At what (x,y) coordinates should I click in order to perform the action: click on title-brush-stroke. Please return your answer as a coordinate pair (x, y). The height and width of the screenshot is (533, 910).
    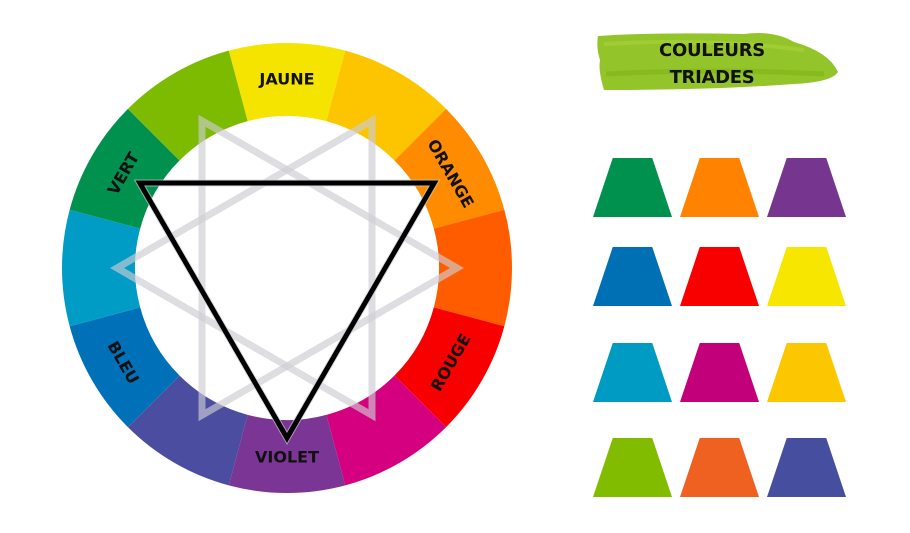
    Looking at the image, I should click on (717, 61).